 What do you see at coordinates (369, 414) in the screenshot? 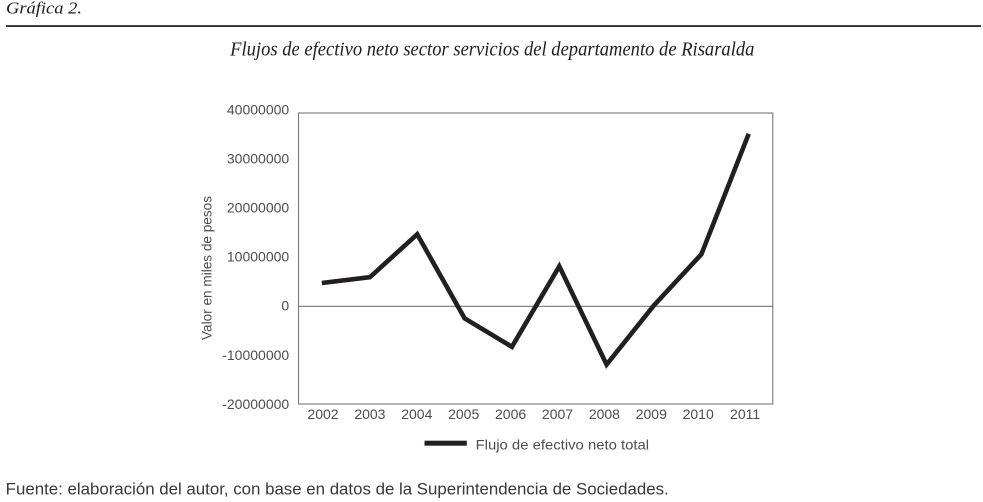
I see `svg-text: 2003` at bounding box center [369, 414].